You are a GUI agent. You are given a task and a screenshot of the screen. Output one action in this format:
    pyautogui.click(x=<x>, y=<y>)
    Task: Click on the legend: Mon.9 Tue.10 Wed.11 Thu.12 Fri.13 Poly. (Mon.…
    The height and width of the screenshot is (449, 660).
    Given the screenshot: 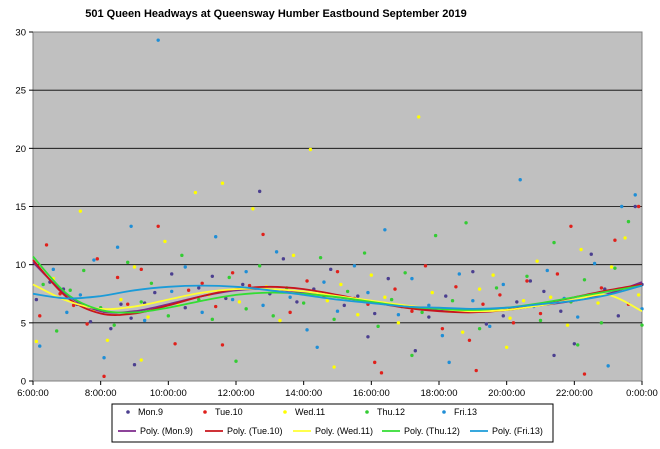 What is the action you would take?
    pyautogui.click(x=332, y=423)
    